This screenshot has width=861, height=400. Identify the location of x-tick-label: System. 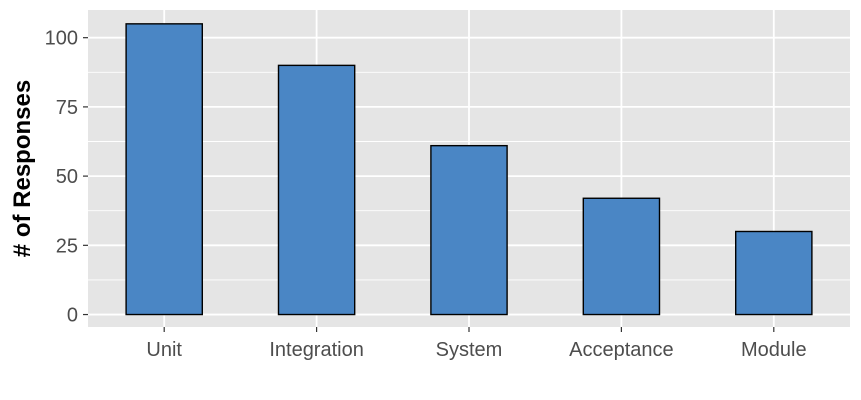
(469, 350).